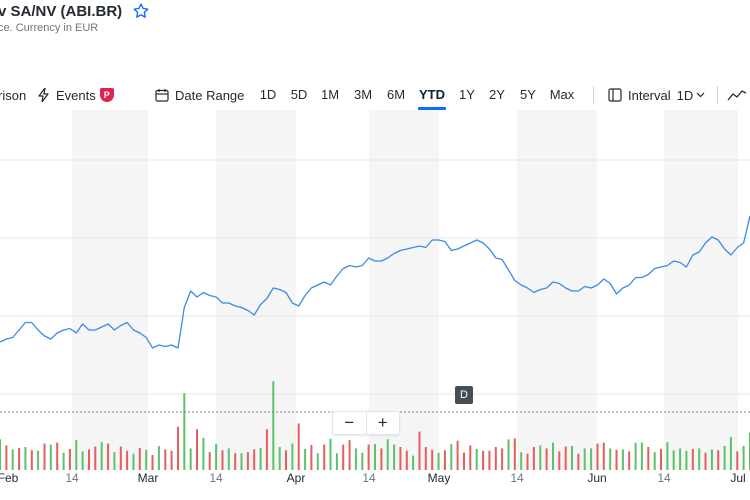  I want to click on comparison-label: rison, so click(13, 95).